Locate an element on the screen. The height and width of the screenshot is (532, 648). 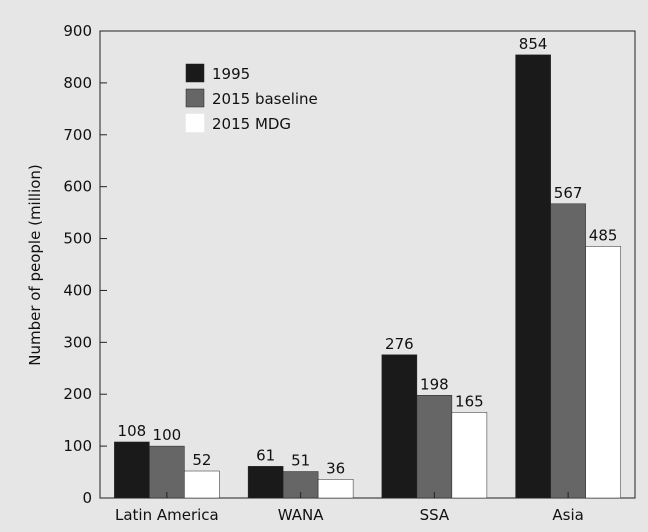
y-tick-label: 600 is located at coordinates (77, 187).